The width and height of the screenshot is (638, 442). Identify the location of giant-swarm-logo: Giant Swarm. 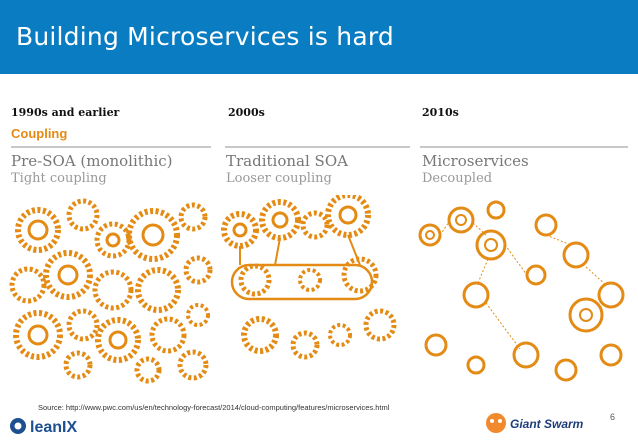
(535, 423).